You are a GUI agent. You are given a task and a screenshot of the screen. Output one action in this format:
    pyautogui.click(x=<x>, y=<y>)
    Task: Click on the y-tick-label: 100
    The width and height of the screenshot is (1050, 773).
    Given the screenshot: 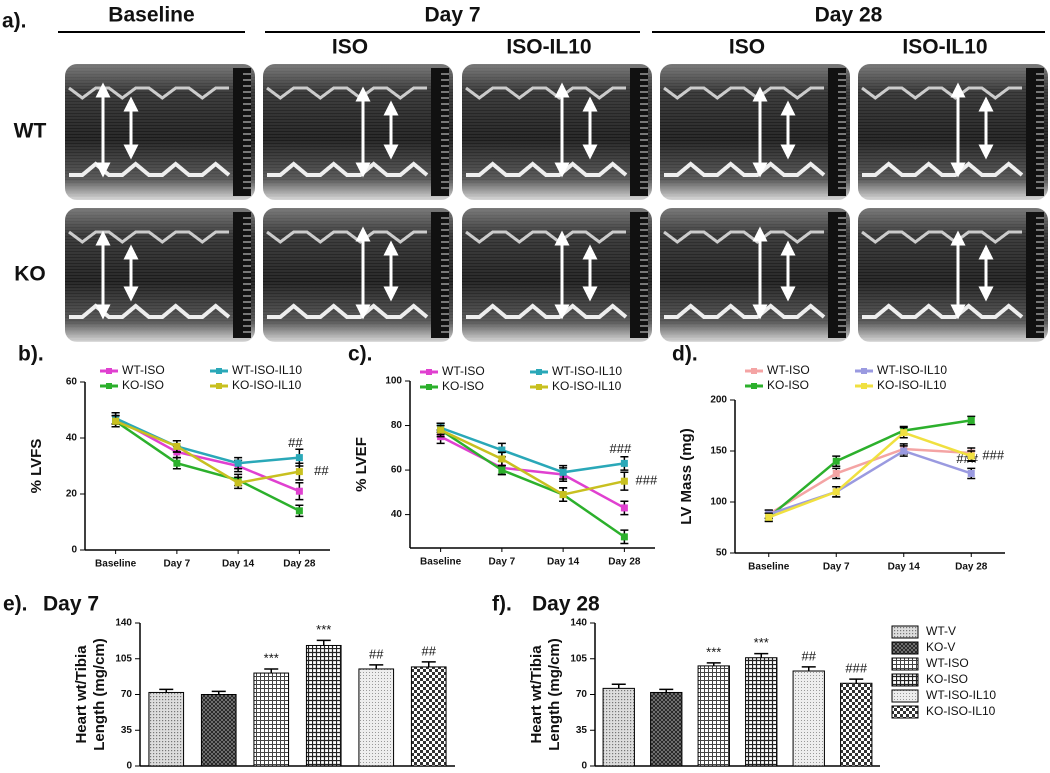 What is the action you would take?
    pyautogui.click(x=718, y=502)
    